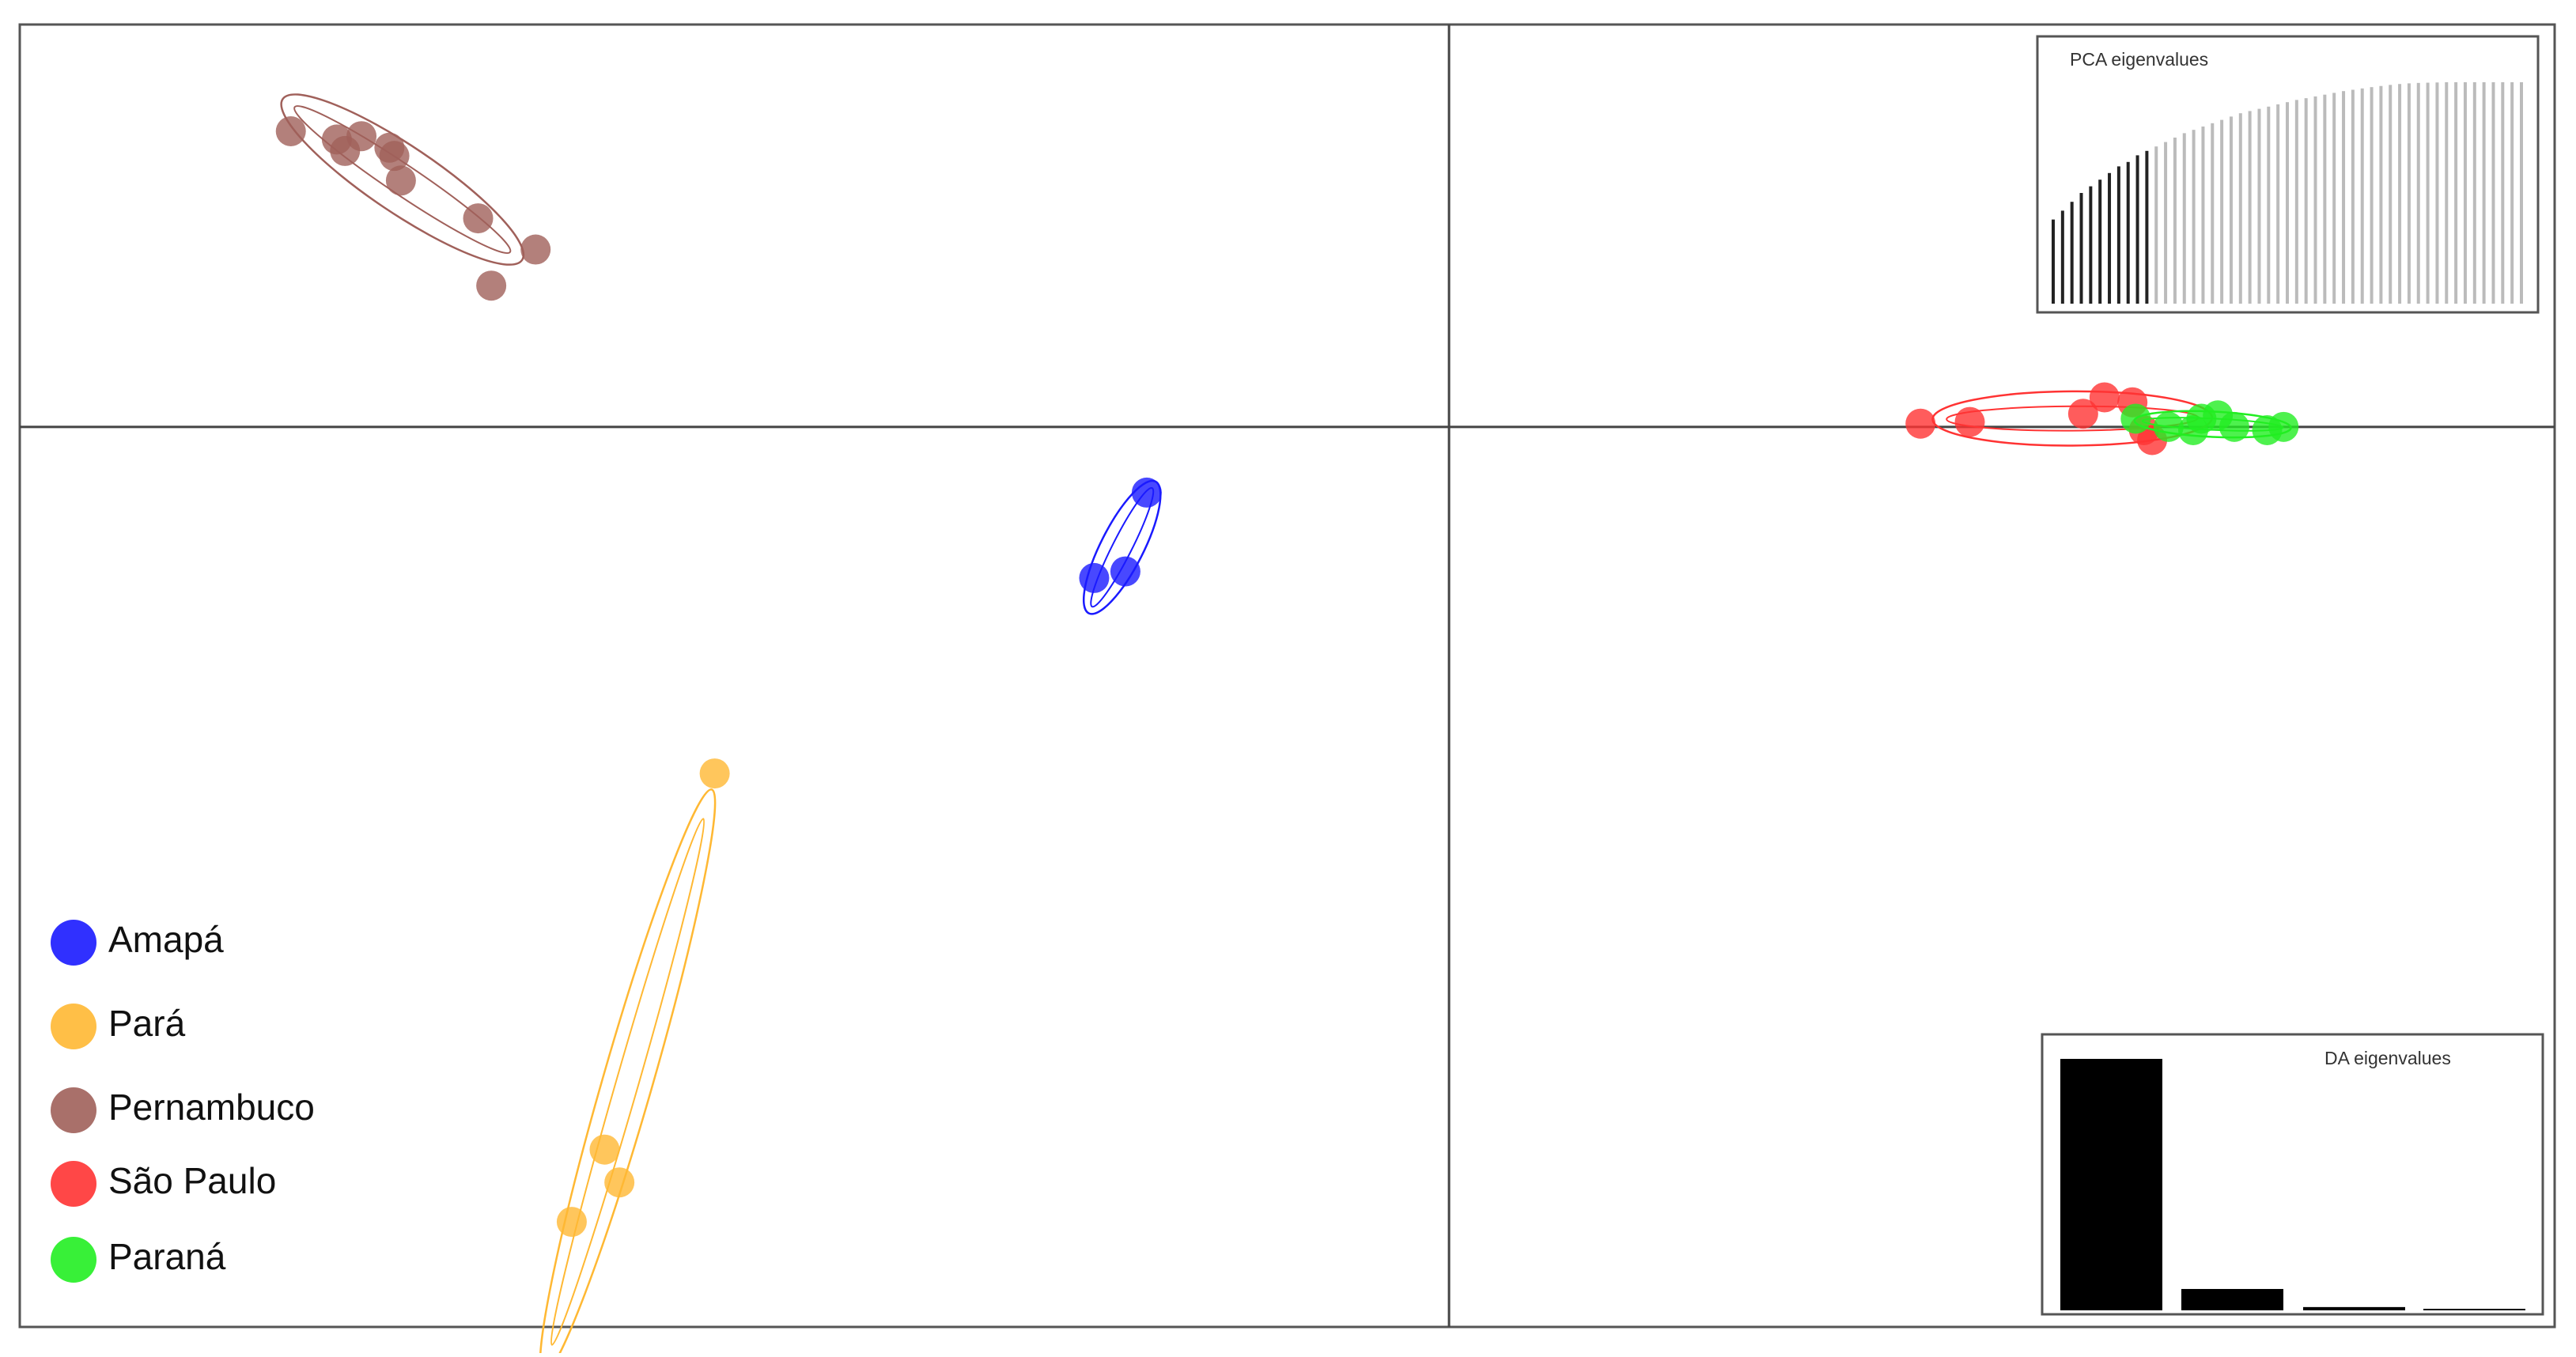 This screenshot has width=2576, height=1357. Describe the element at coordinates (212, 1108) in the screenshot. I see `legend-label: Pernambuco` at that location.